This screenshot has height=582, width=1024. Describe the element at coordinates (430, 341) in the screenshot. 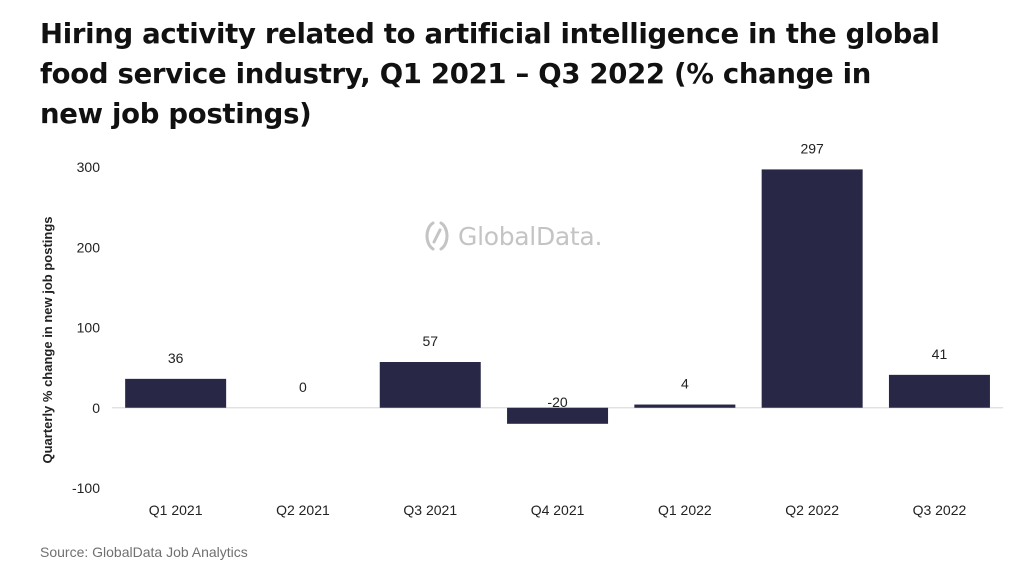

I see `data-label: 57` at that location.